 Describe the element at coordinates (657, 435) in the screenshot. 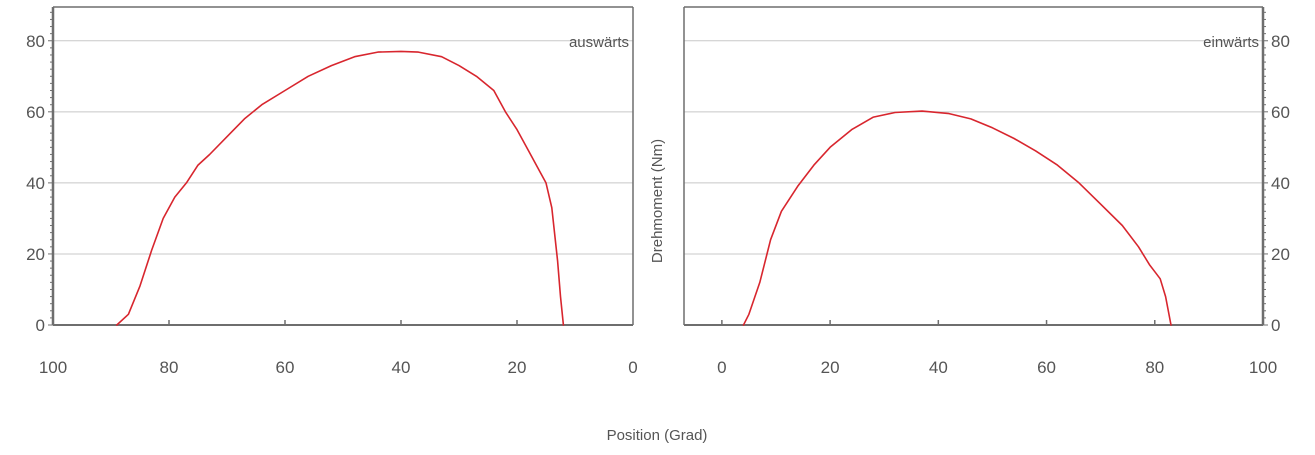

I see `x-axis-title: Position (Grad)` at that location.